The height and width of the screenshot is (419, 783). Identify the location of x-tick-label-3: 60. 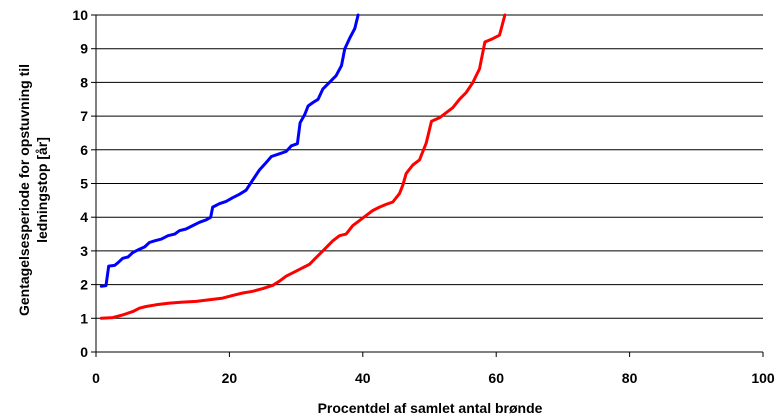
(496, 378).